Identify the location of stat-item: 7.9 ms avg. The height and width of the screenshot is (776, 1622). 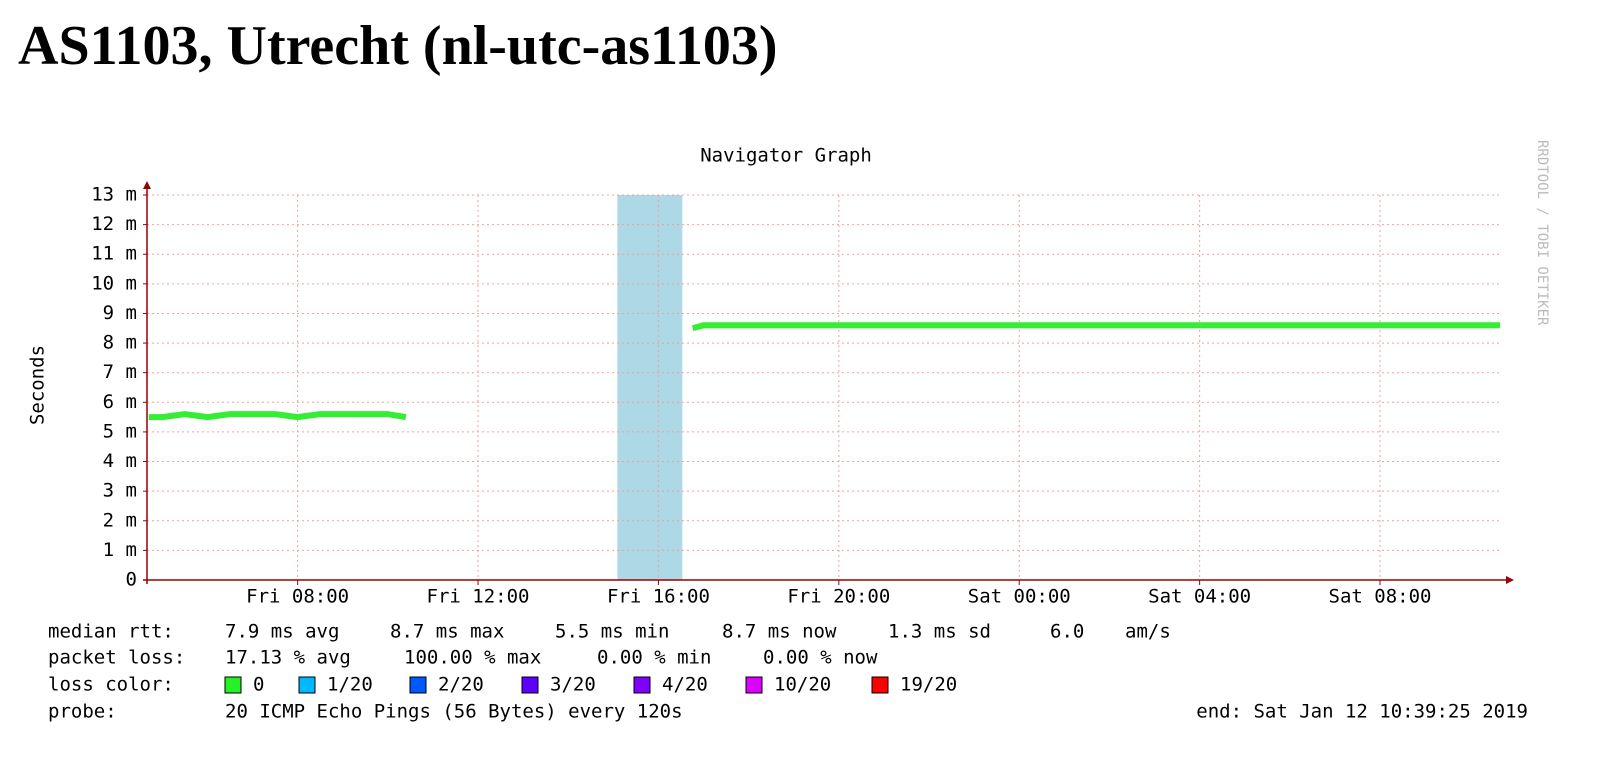
(282, 632).